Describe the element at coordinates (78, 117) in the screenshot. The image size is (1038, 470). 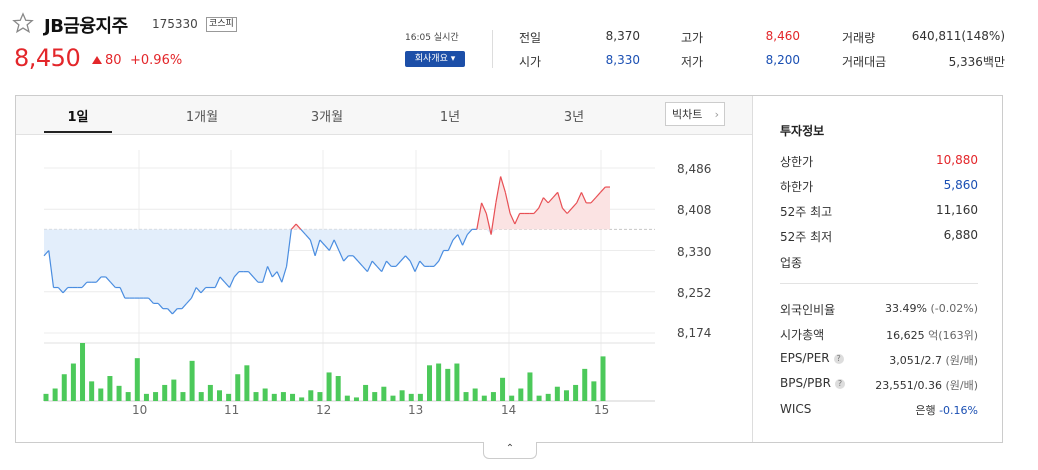
I see `tab-1day: 1일` at that location.